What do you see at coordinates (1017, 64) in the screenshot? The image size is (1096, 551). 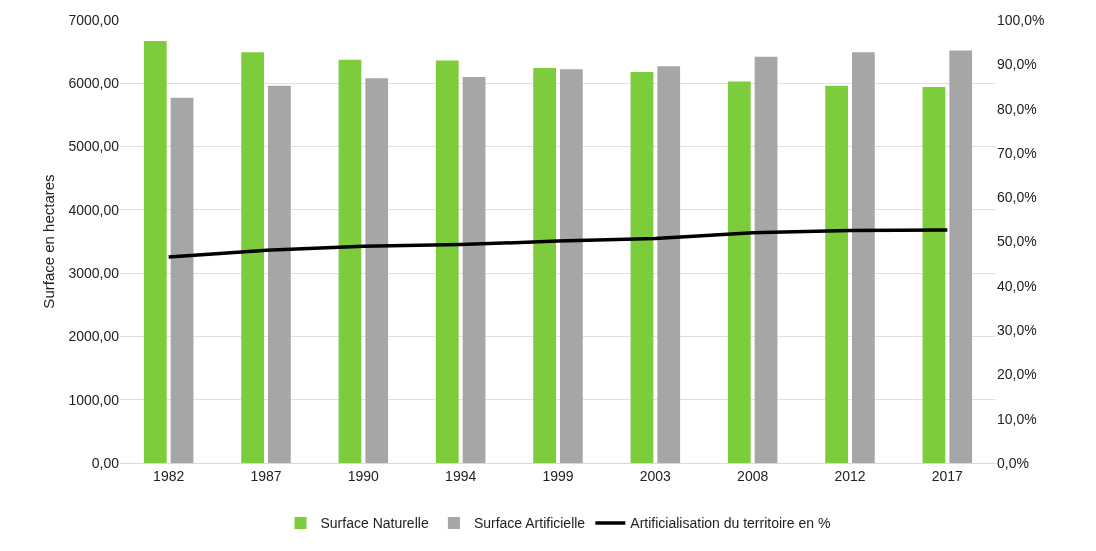 I see `y2-tick-label: 90,0%` at bounding box center [1017, 64].